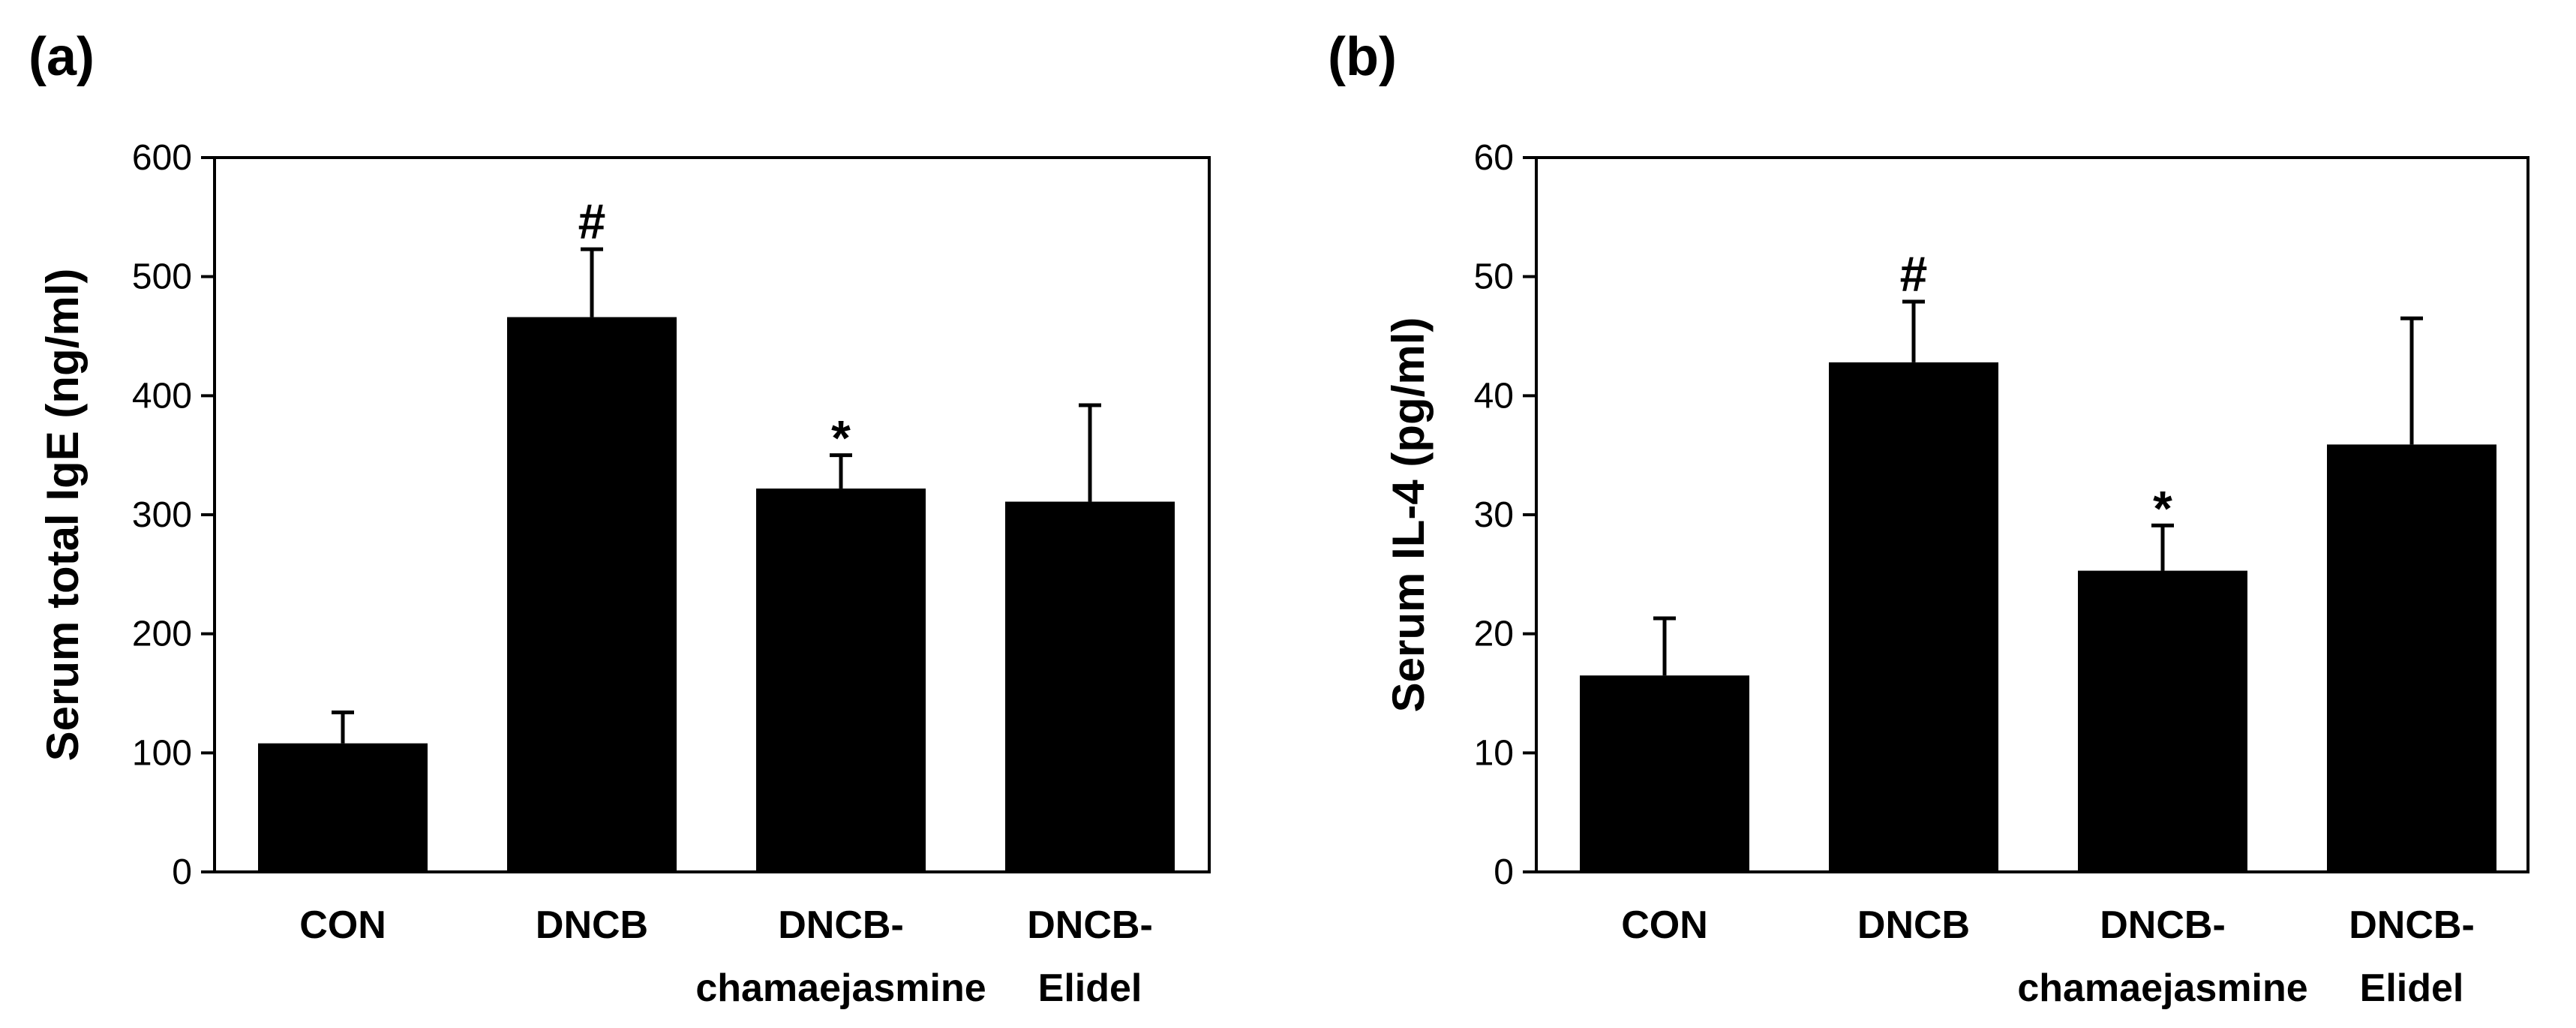 Image resolution: width=2576 pixels, height=1028 pixels. I want to click on y-tick-label: 50, so click(1494, 277).